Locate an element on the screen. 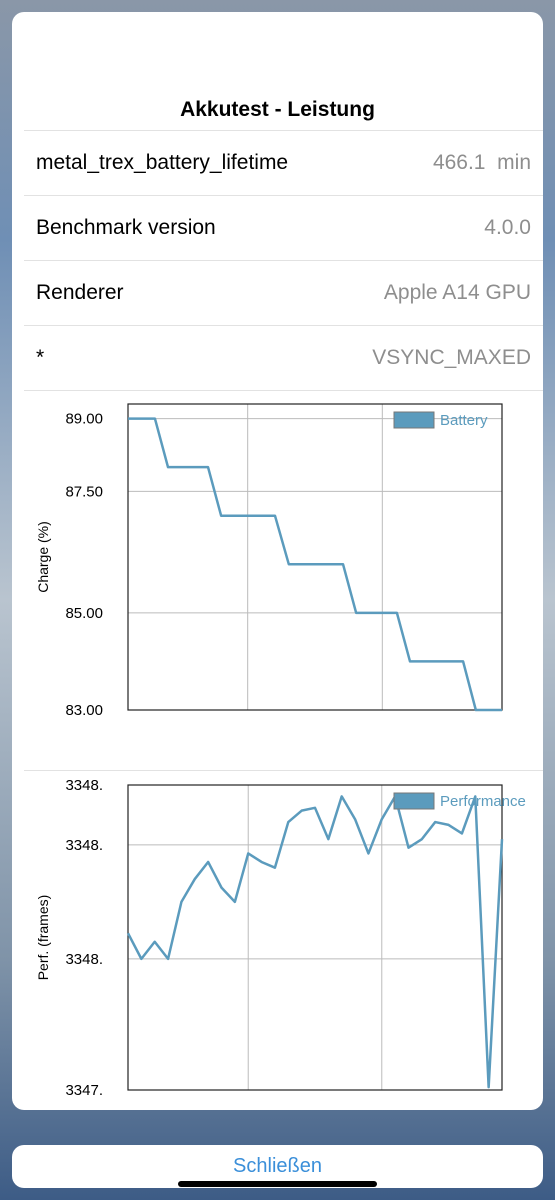 The width and height of the screenshot is (555, 1200). info-row: Renderer Apple A14 GPU is located at coordinates (283, 293).